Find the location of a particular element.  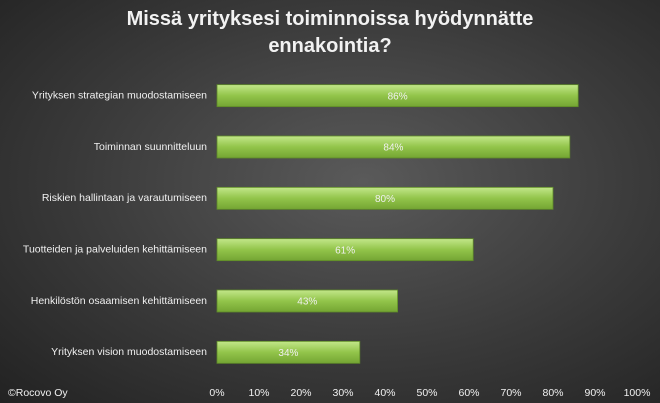

value-label: 80% is located at coordinates (385, 199).